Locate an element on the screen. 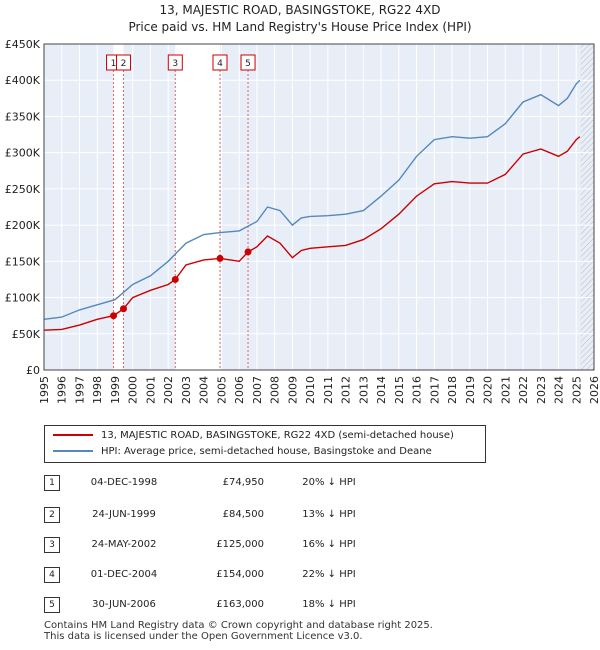 This screenshot has width=600, height=650. x-tick-label: 2021 is located at coordinates (505, 390).